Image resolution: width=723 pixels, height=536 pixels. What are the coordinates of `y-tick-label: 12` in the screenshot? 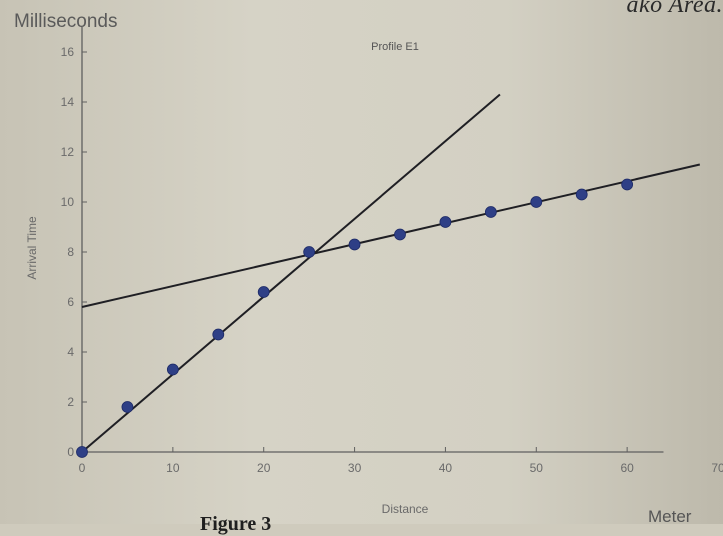 It's located at (68, 152).